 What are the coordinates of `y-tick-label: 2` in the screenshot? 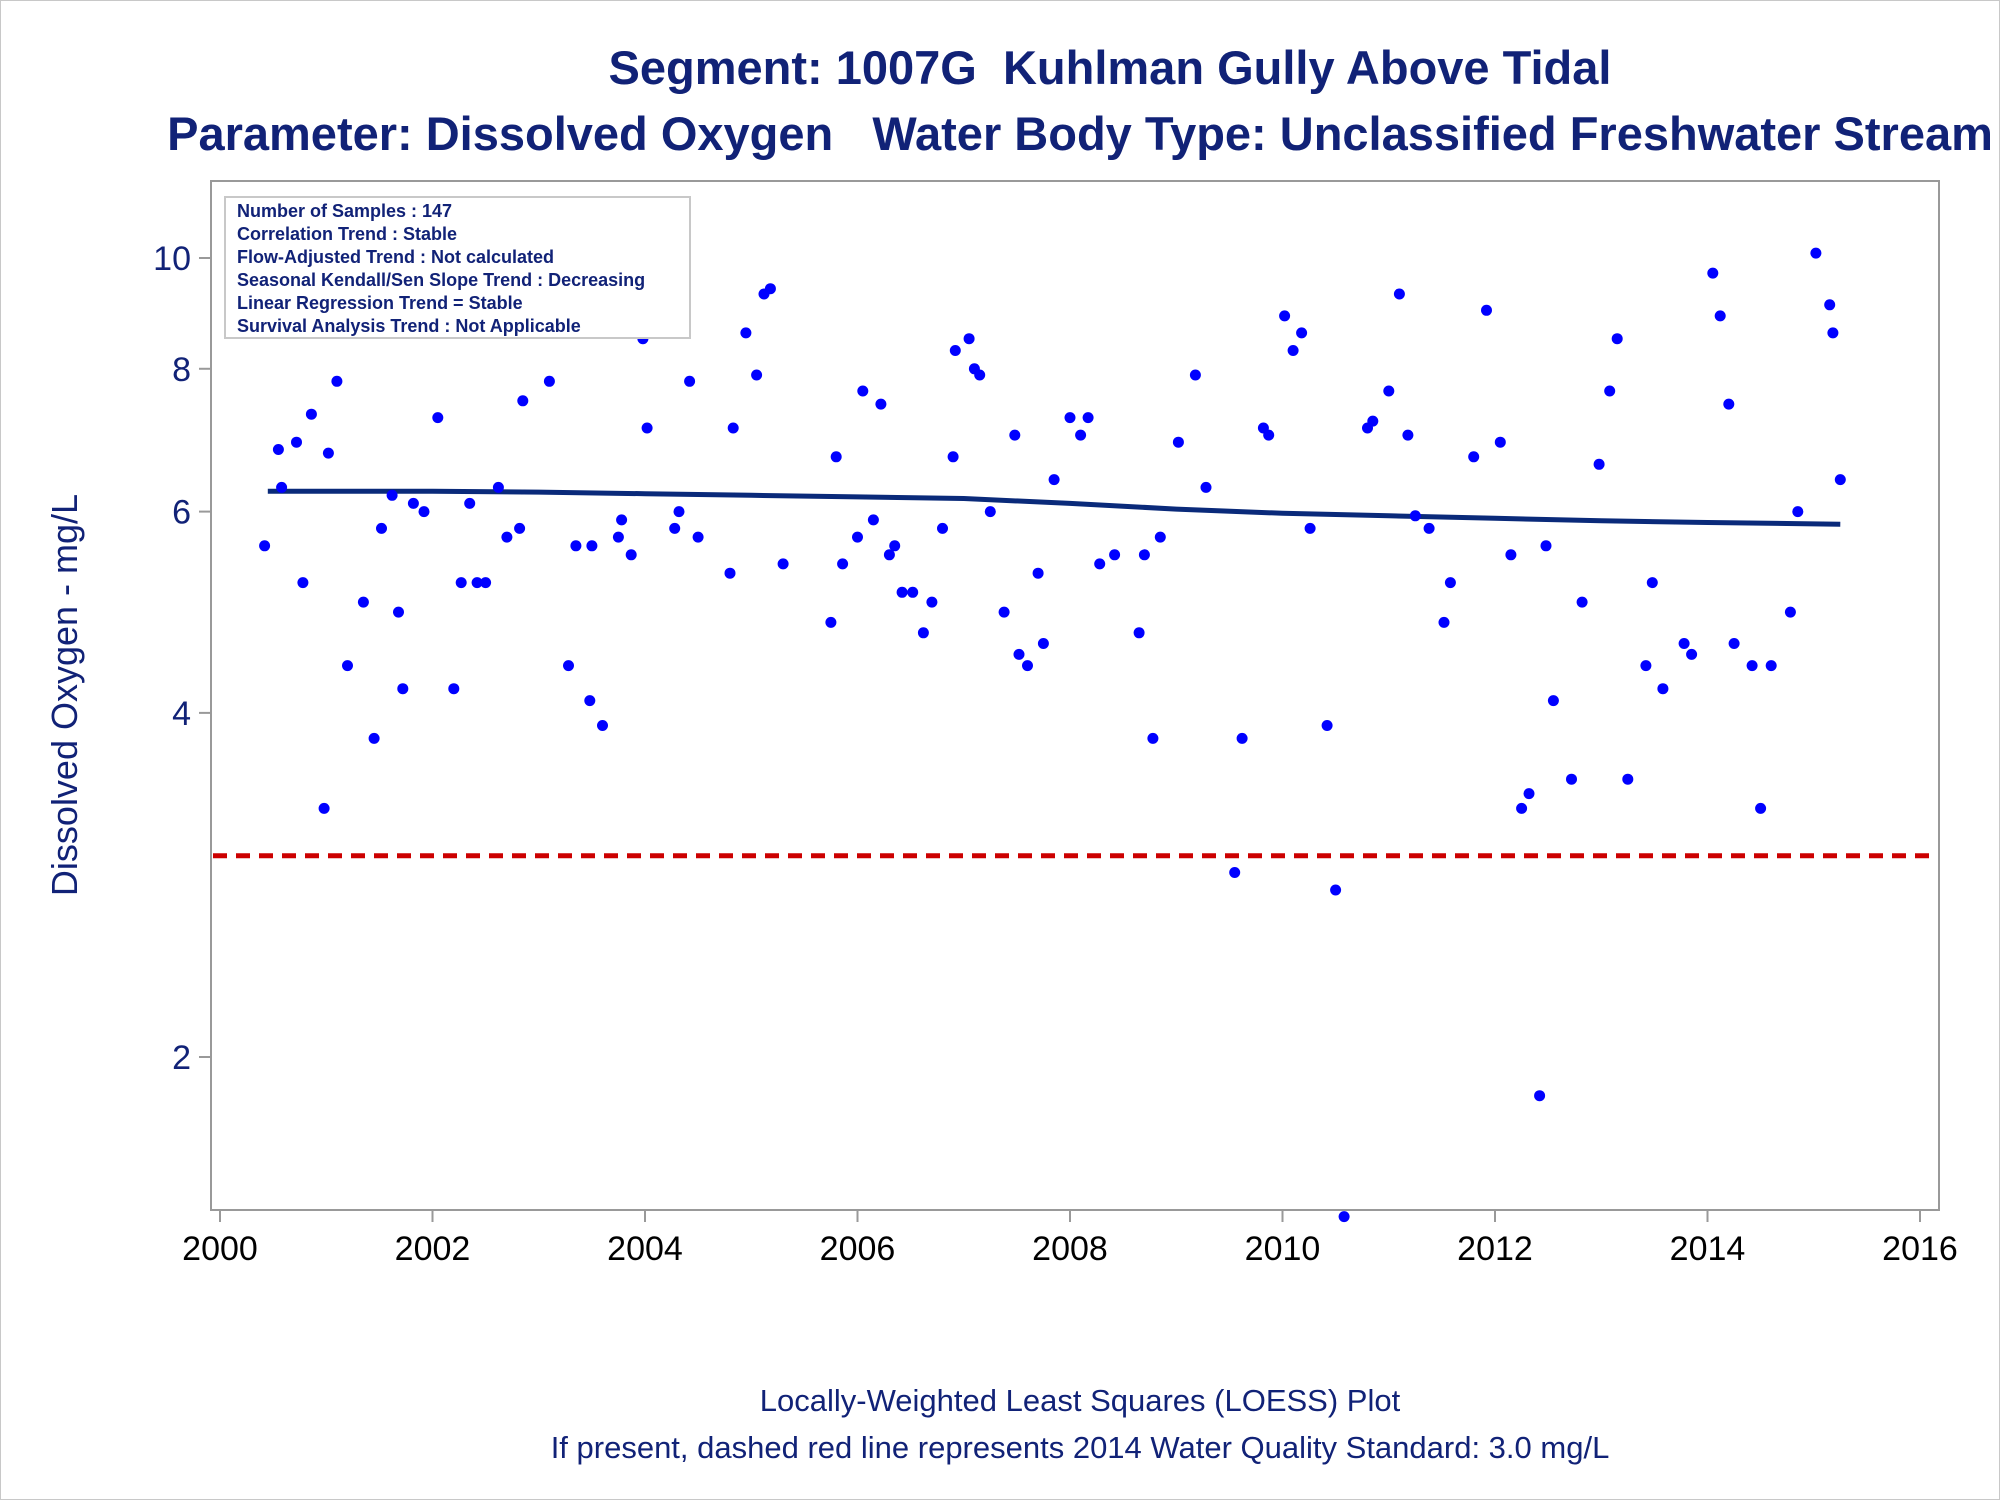 It's located at (181, 1058).